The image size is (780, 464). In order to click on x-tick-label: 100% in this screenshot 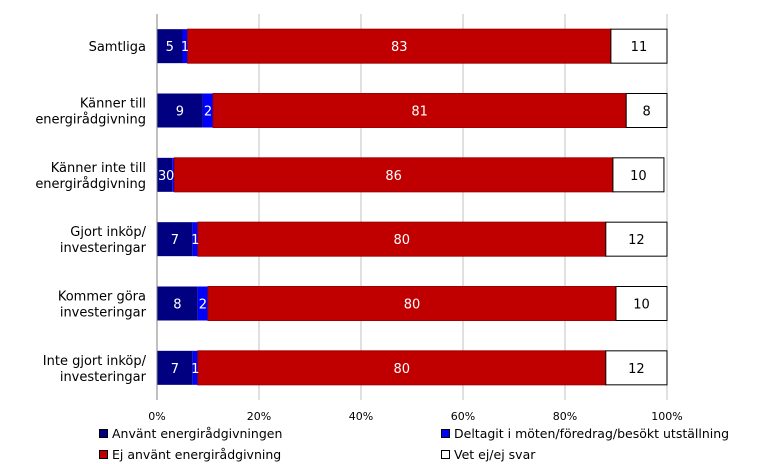, I will do `click(666, 416)`.